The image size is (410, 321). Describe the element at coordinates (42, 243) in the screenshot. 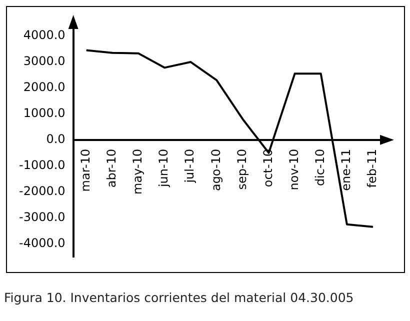

I see `y-tick-label: -4000.0` at that location.